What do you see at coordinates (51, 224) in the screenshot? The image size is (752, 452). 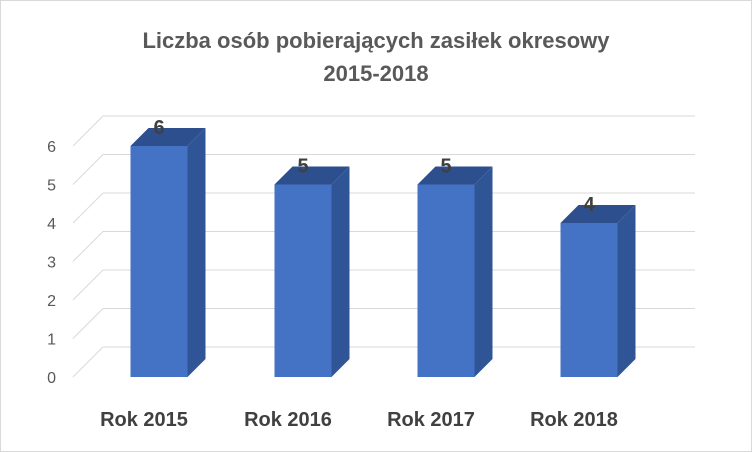 I see `y-tick-label: 4` at bounding box center [51, 224].